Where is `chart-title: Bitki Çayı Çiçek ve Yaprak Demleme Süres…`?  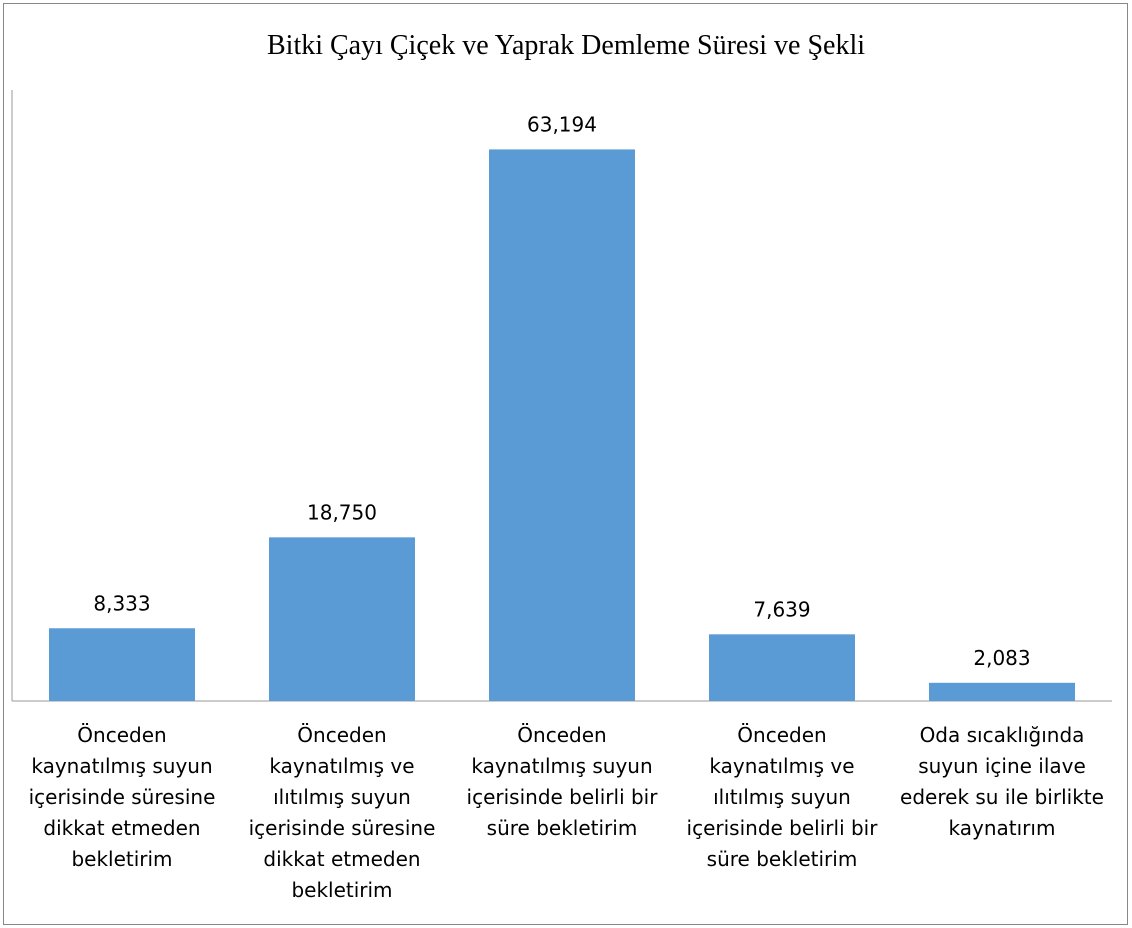
chart-title: Bitki Çayı Çiçek ve Yaprak Demleme Süres… is located at coordinates (566, 45).